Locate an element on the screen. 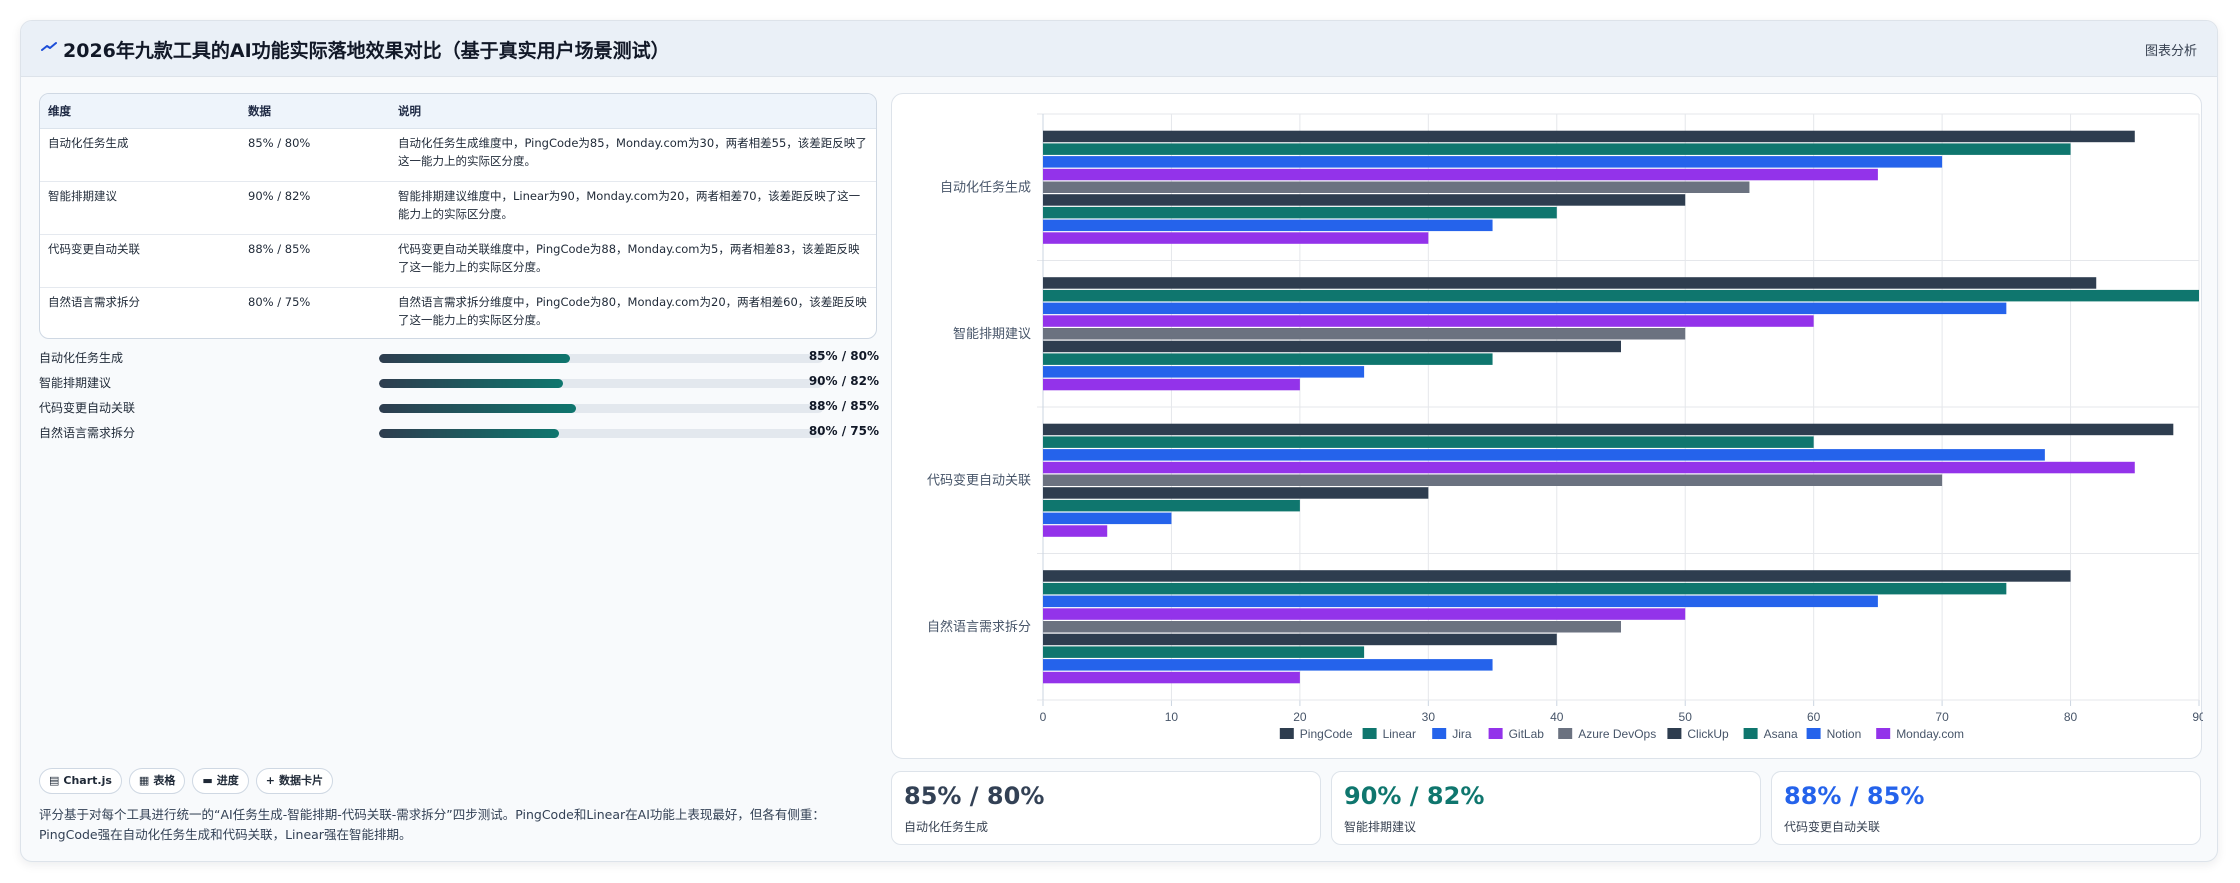 The width and height of the screenshot is (2240, 883). cell-dimension: 智能排期建议 is located at coordinates (140, 208).